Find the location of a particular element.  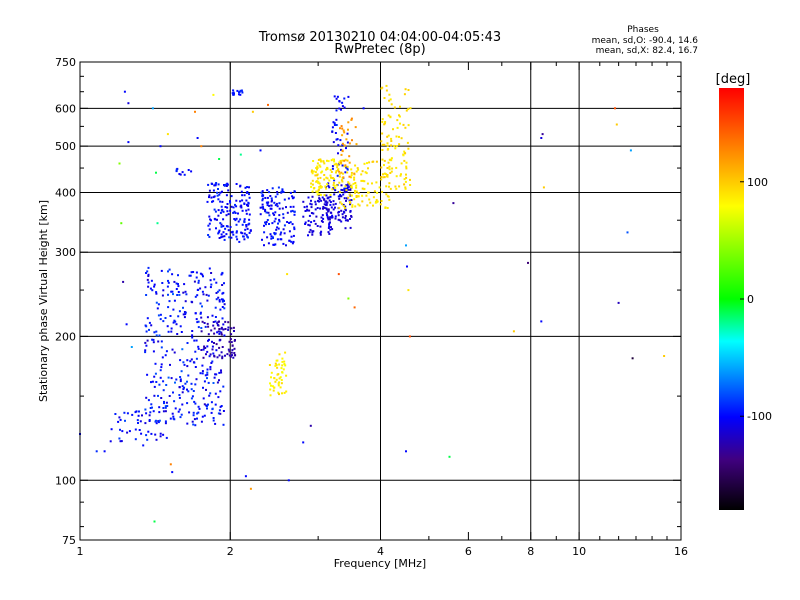

x-tick-labels: 1 2 4 6 8 10 16 is located at coordinates (383, 551).